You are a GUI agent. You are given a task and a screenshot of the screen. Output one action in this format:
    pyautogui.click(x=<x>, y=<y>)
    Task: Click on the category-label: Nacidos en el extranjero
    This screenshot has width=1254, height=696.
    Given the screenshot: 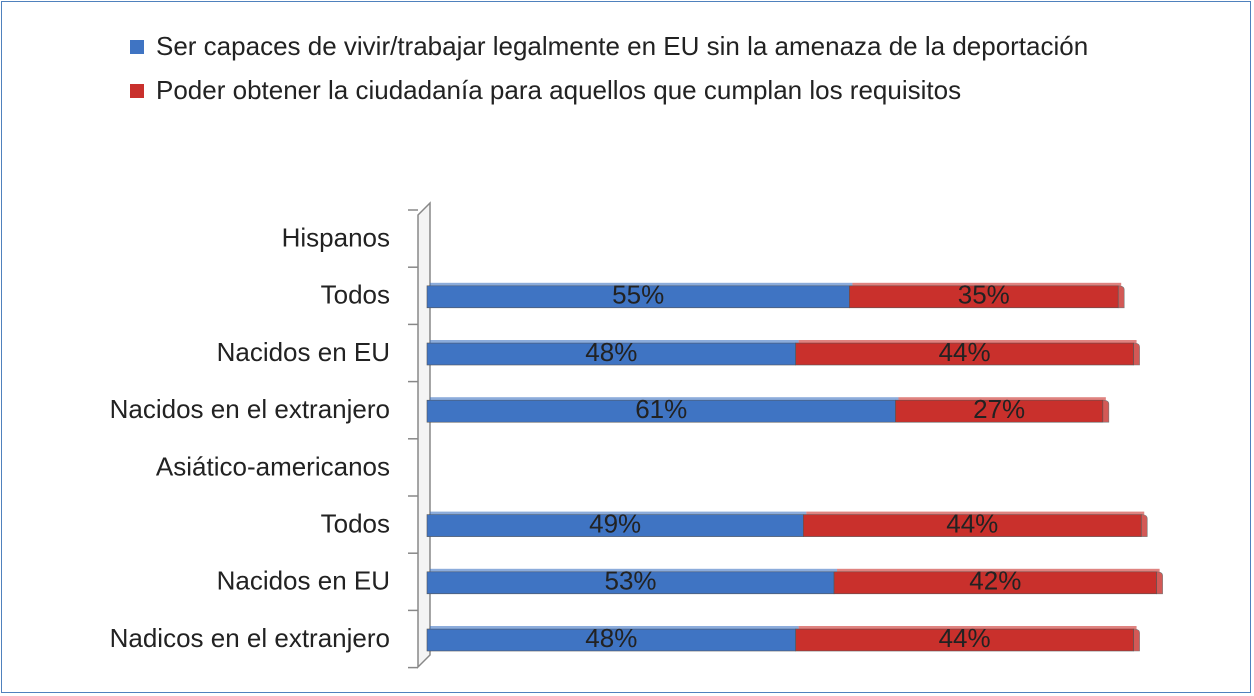 What is the action you would take?
    pyautogui.click(x=250, y=409)
    